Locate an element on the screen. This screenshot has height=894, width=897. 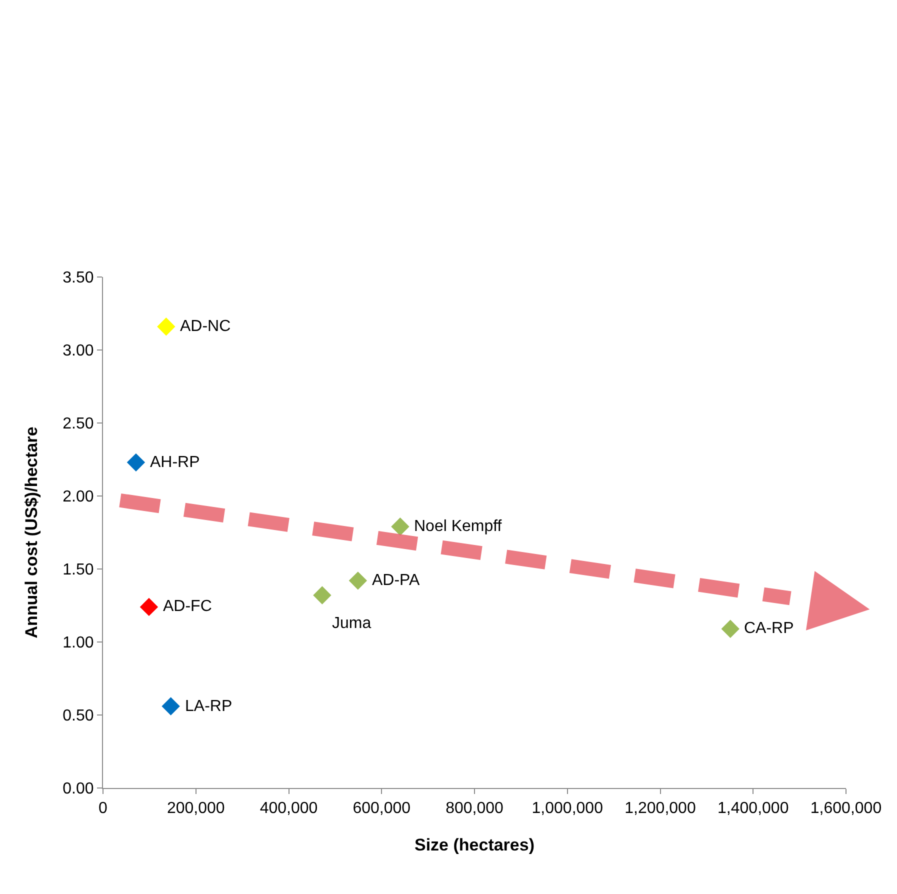
y-tick-label: 1.00 is located at coordinates (78, 643).